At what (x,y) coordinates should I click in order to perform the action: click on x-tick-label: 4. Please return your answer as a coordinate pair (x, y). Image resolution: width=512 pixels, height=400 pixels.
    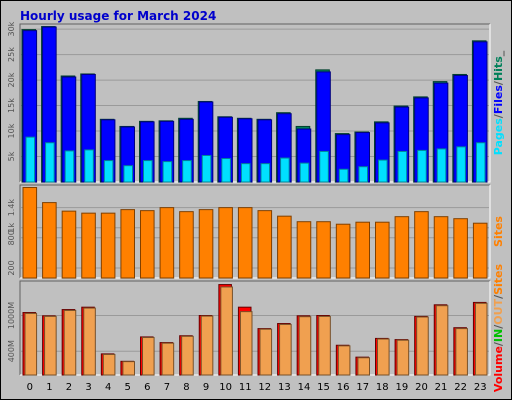
    Looking at the image, I should click on (108, 387).